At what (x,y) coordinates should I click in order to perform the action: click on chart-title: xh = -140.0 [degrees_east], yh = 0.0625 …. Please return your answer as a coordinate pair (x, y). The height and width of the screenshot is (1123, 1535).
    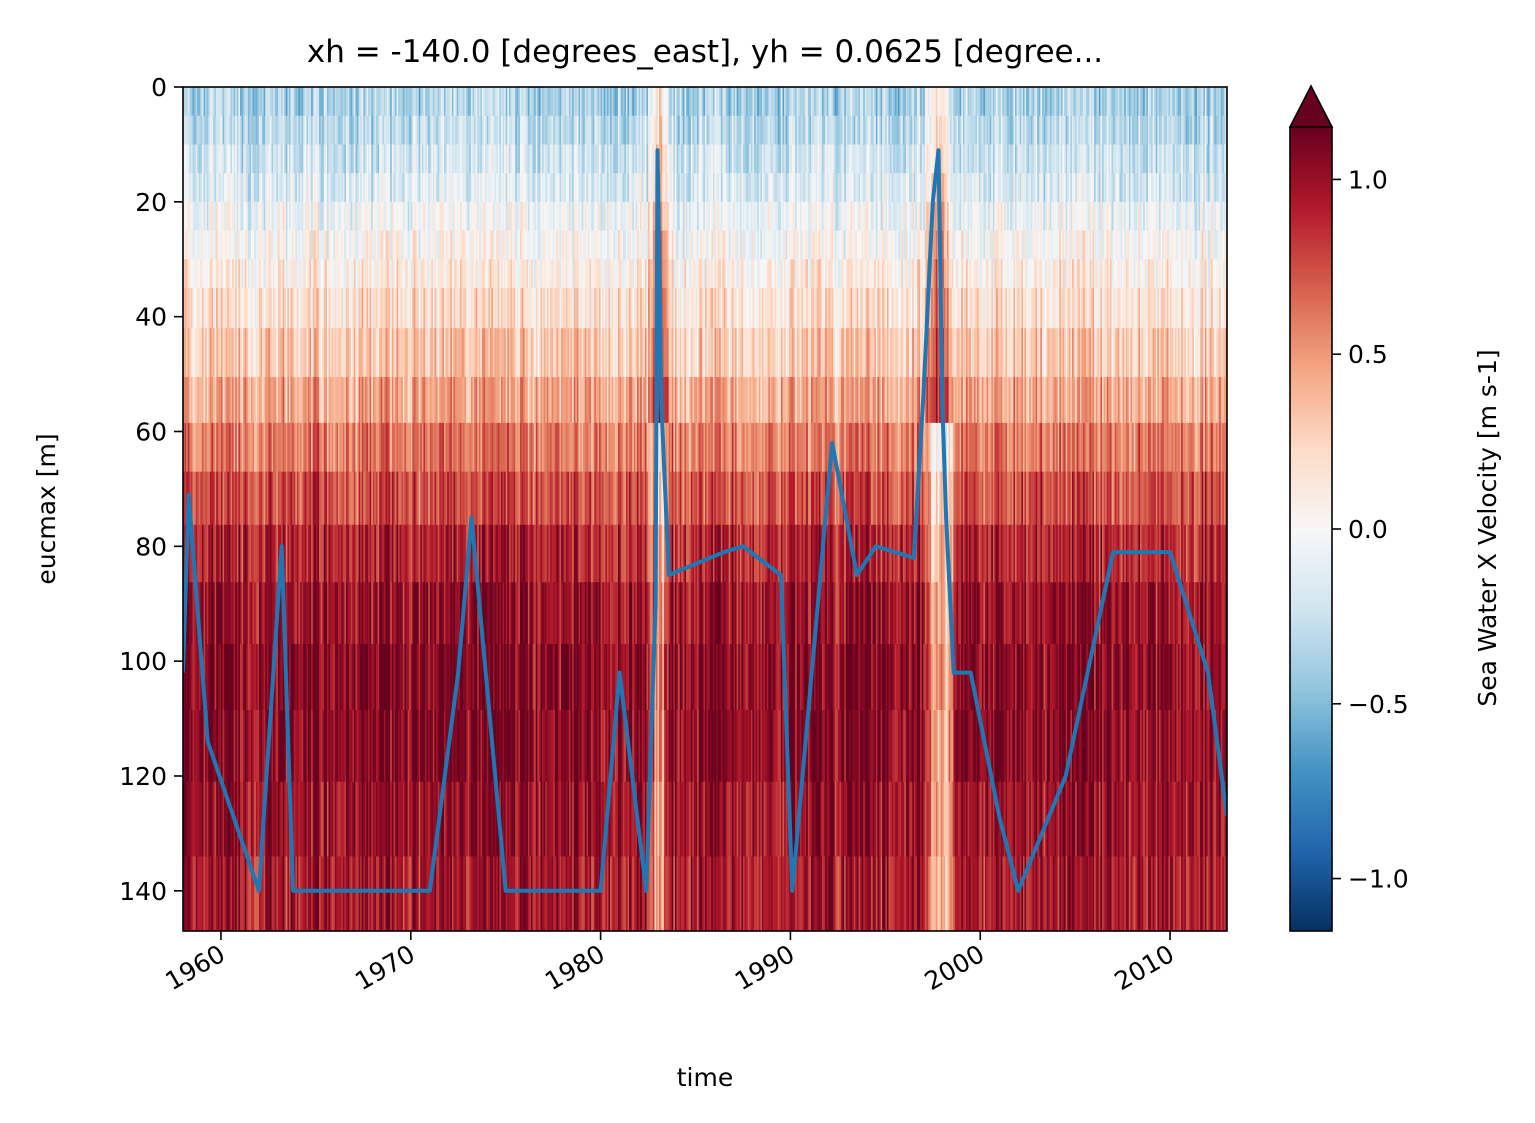
    Looking at the image, I should click on (705, 52).